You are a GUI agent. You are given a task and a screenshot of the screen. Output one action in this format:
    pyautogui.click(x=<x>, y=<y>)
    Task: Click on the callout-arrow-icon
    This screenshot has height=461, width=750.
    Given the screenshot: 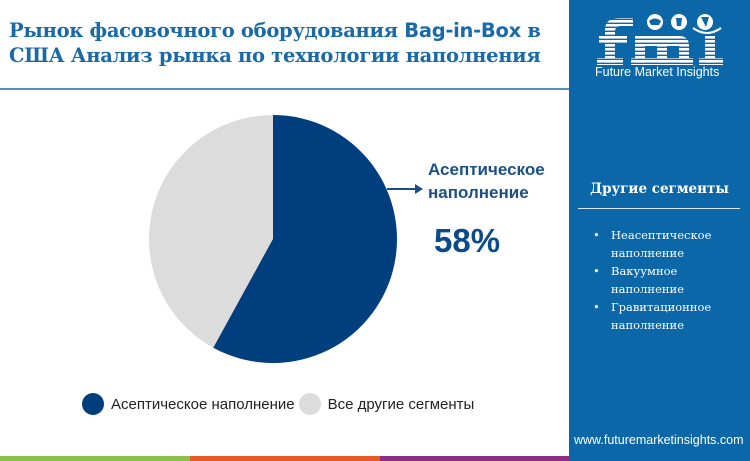 What is the action you would take?
    pyautogui.click(x=405, y=189)
    